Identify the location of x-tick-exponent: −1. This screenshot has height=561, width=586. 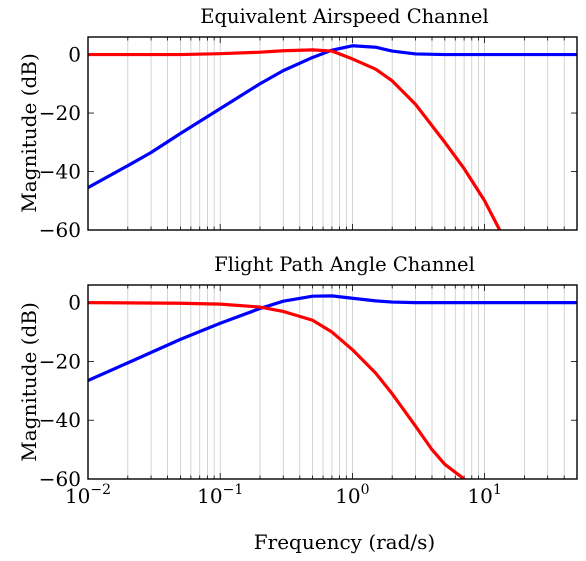
(233, 490).